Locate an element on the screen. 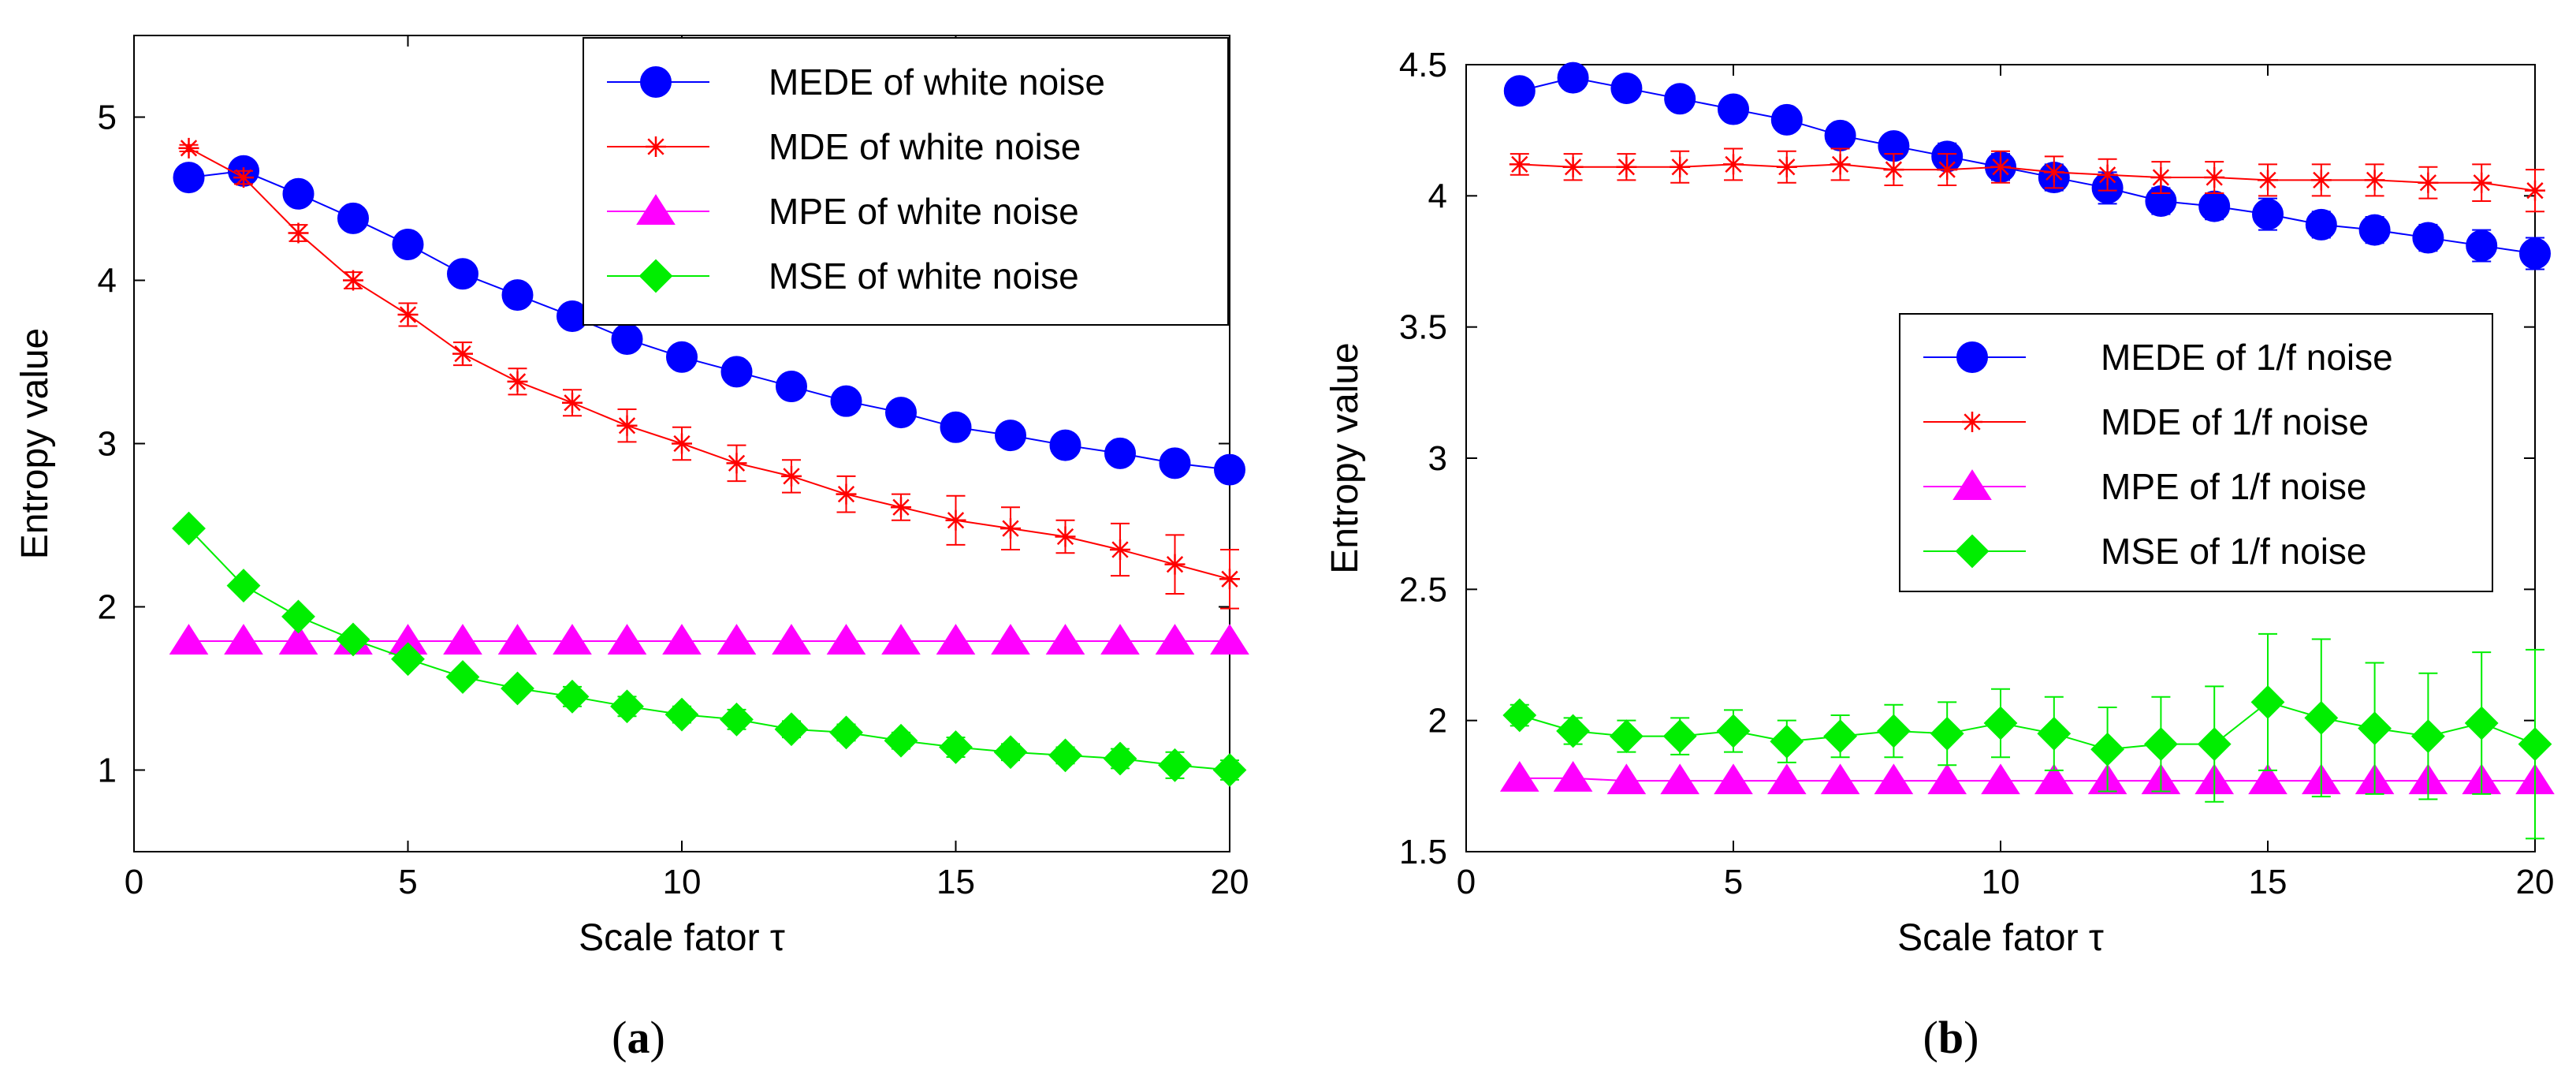 The height and width of the screenshot is (1078, 2576). legend-item: MSE of white noise is located at coordinates (843, 276).